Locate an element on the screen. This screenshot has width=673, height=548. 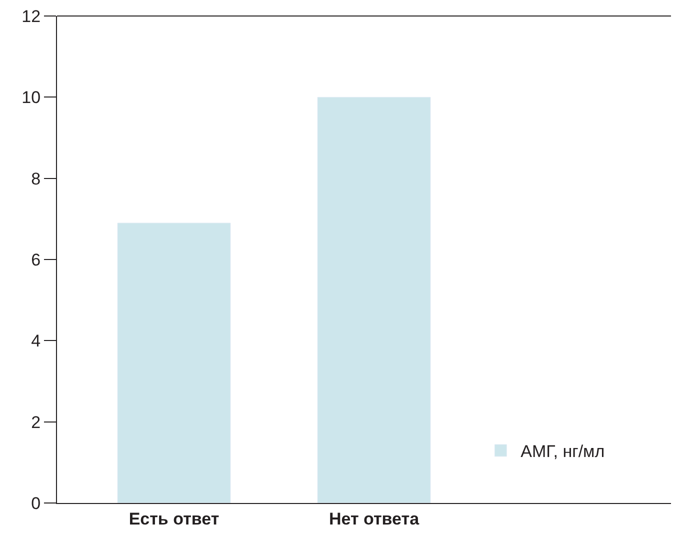
y-tick-label: 2 is located at coordinates (36, 422).